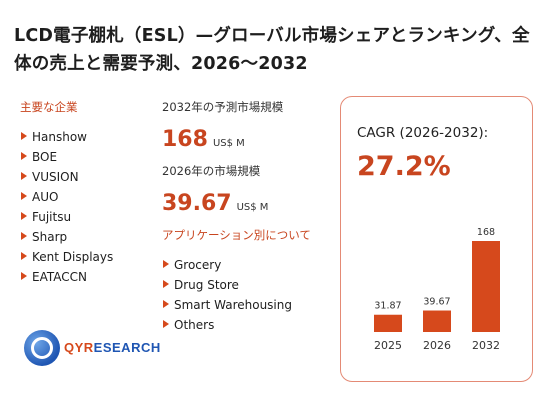 Image resolution: width=557 pixels, height=400 pixels. Describe the element at coordinates (247, 325) in the screenshot. I see `application-item: Others` at that location.